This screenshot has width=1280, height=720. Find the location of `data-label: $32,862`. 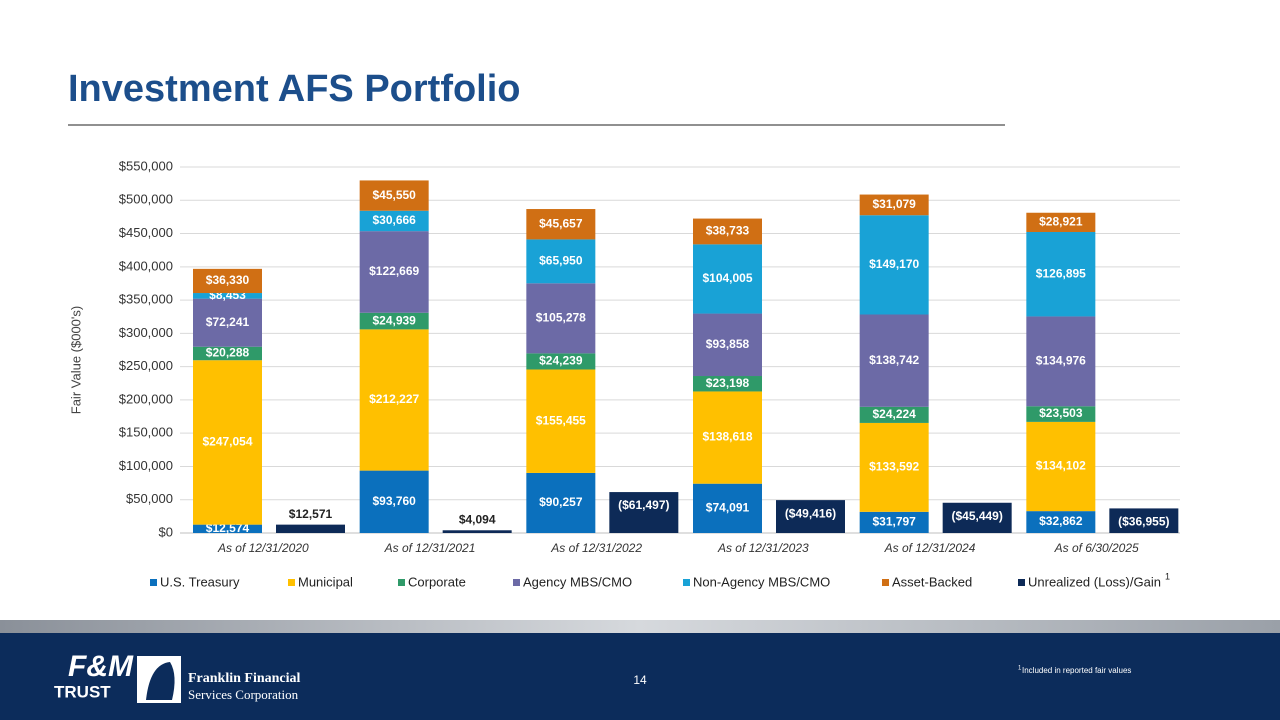

data-label: $32,862 is located at coordinates (1061, 521).